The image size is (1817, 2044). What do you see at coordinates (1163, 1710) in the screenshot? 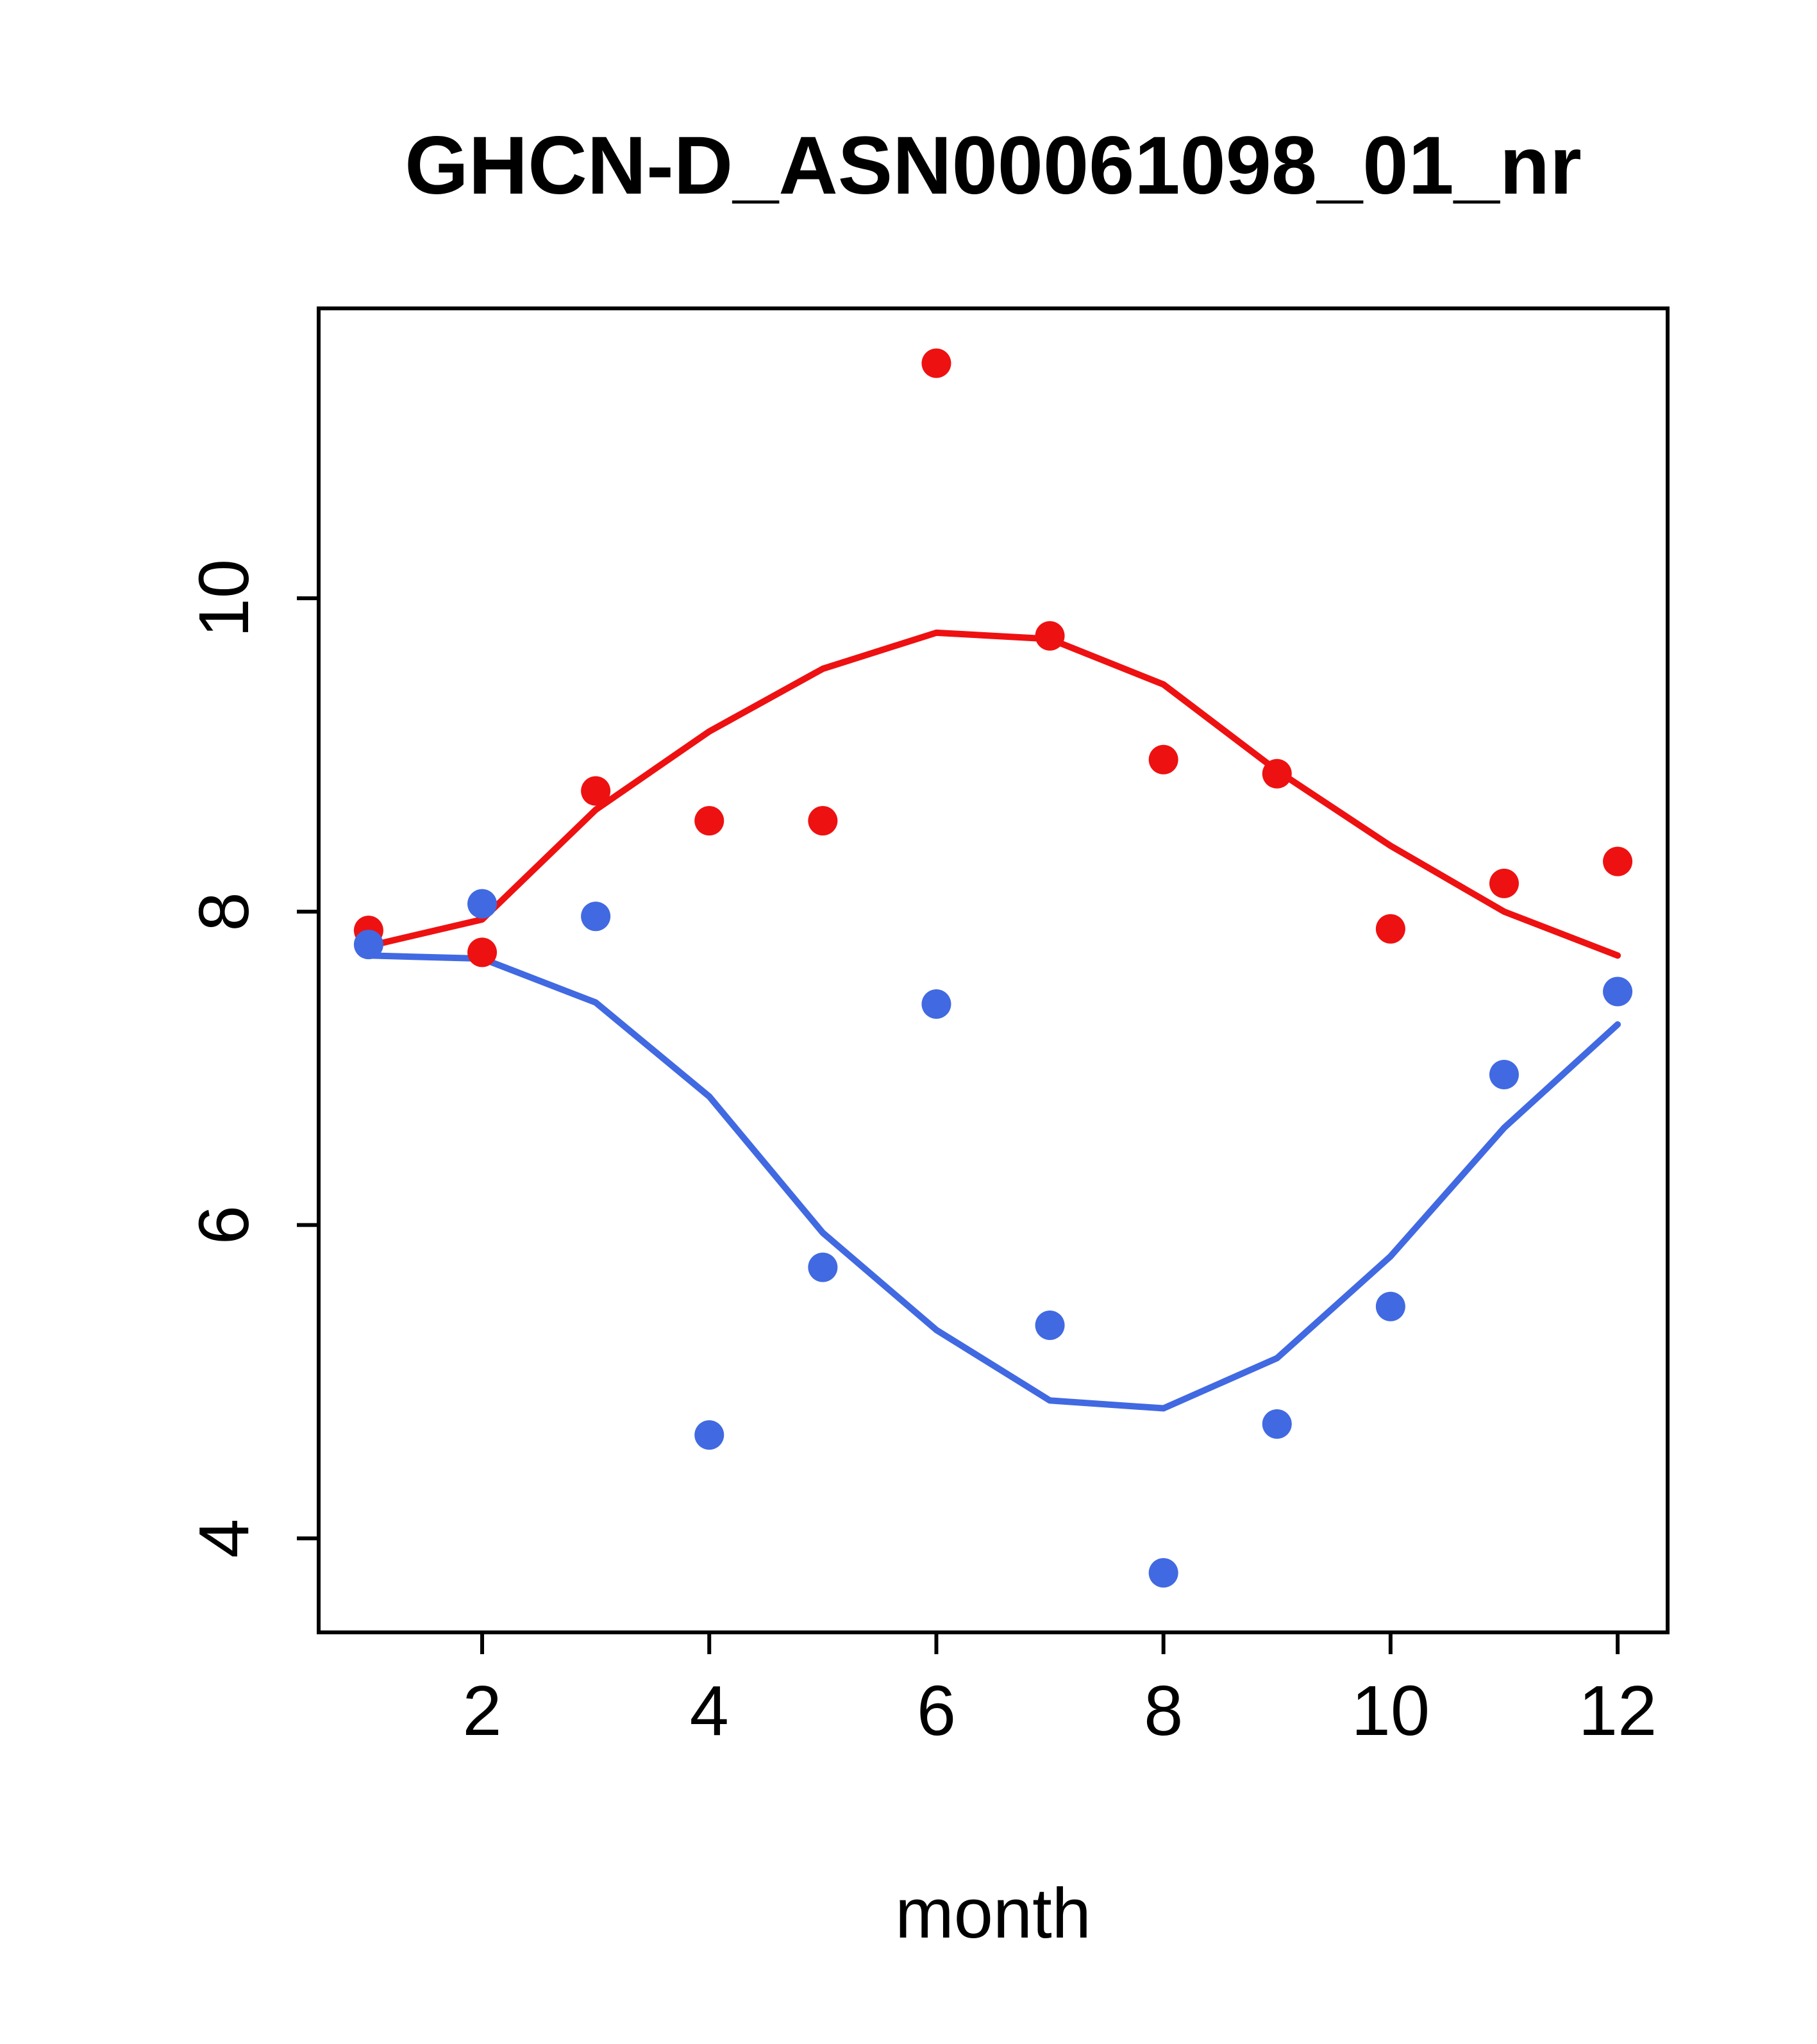
I see `x-tick-label: 8` at bounding box center [1163, 1710].